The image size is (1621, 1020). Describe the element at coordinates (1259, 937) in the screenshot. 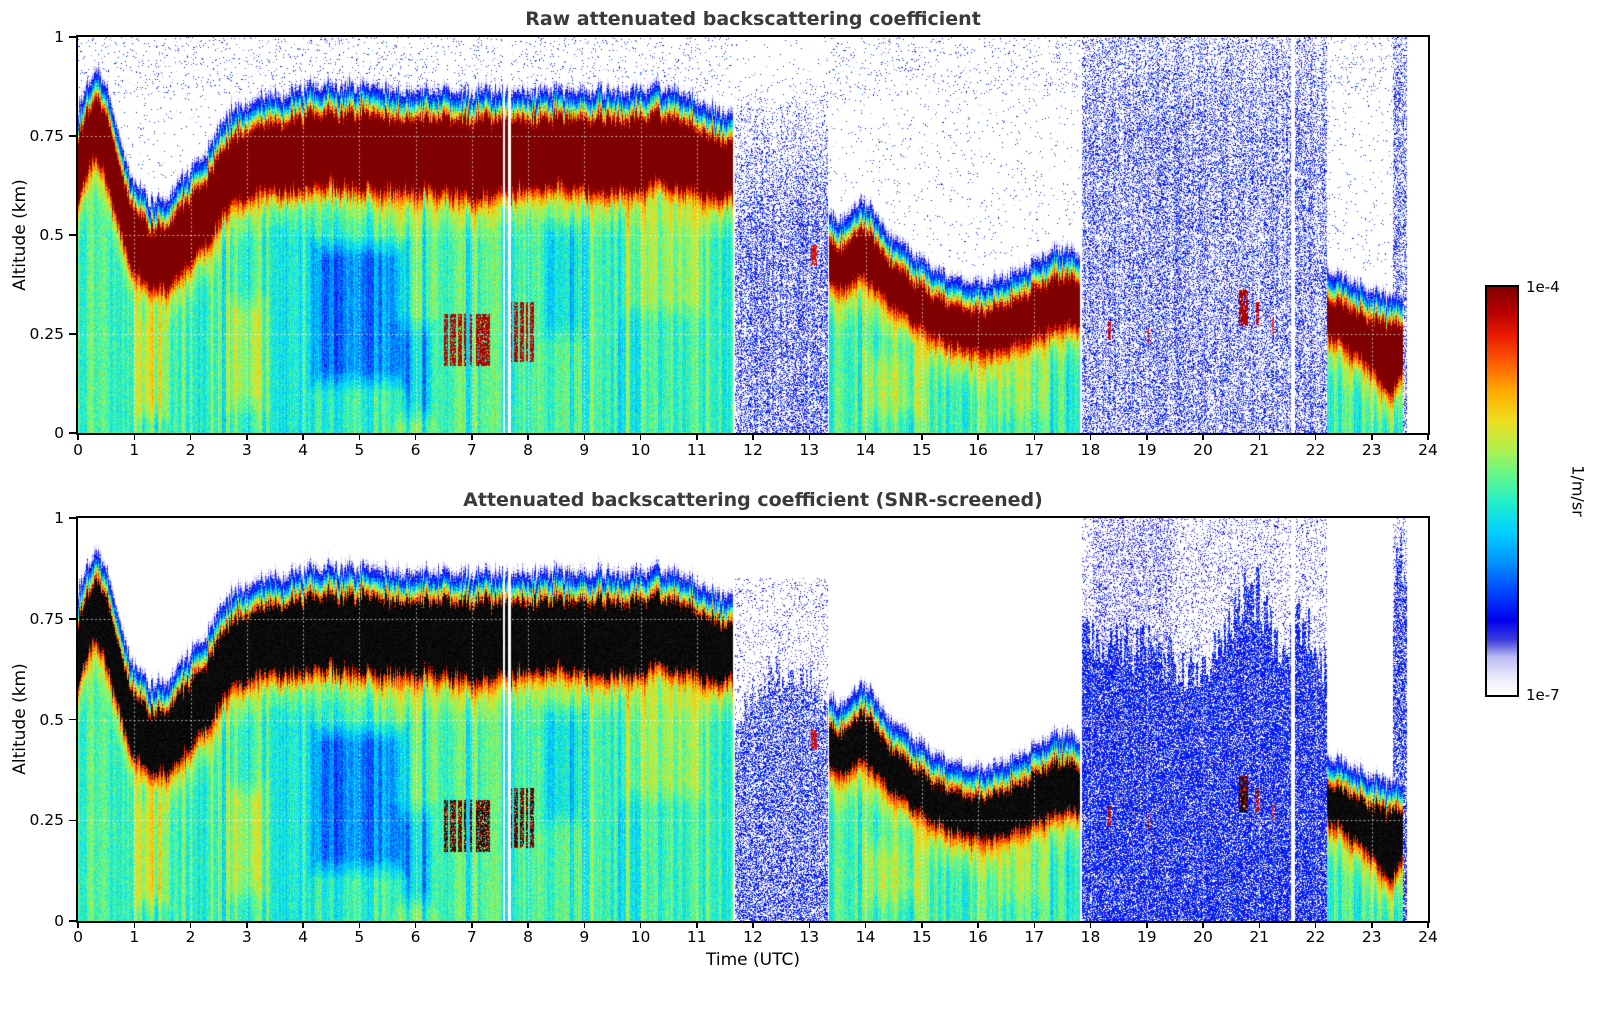

I see `x-tick-label: 21` at that location.